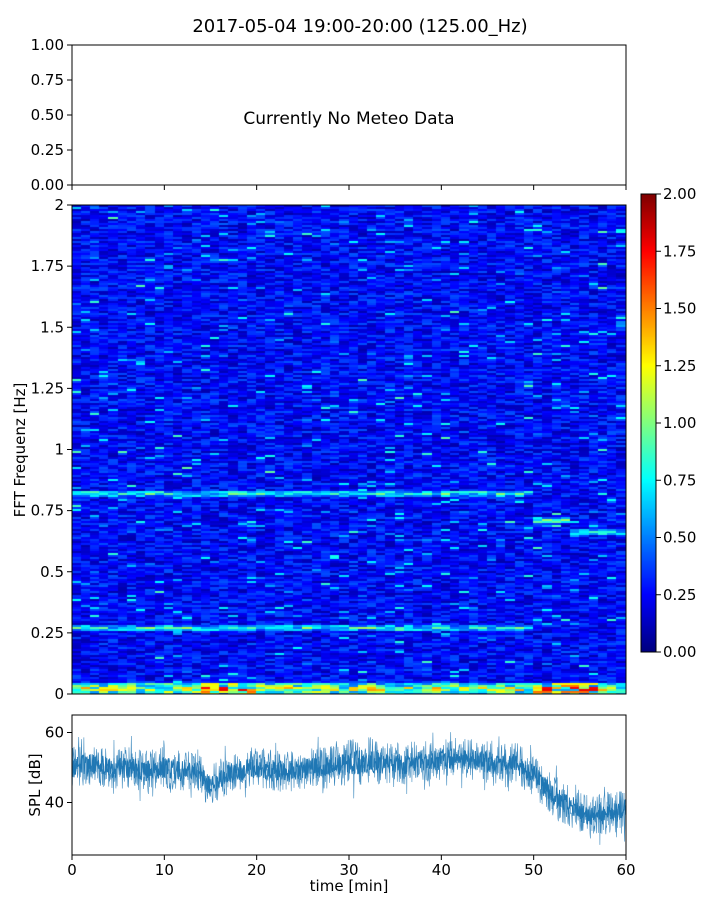  I want to click on spectrogram-y-tick-label: 1.5, so click(52, 327).